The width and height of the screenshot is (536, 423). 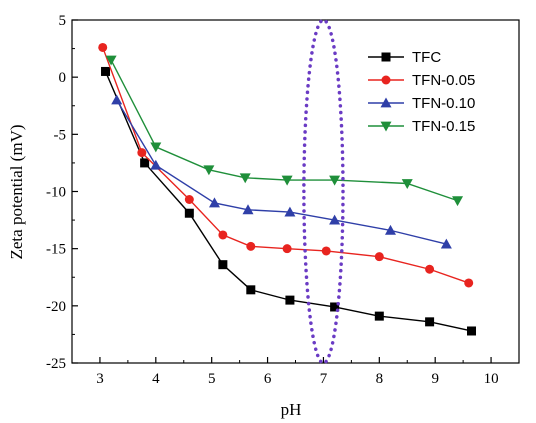 I want to click on y-tick-label: -15, so click(x=56, y=250).